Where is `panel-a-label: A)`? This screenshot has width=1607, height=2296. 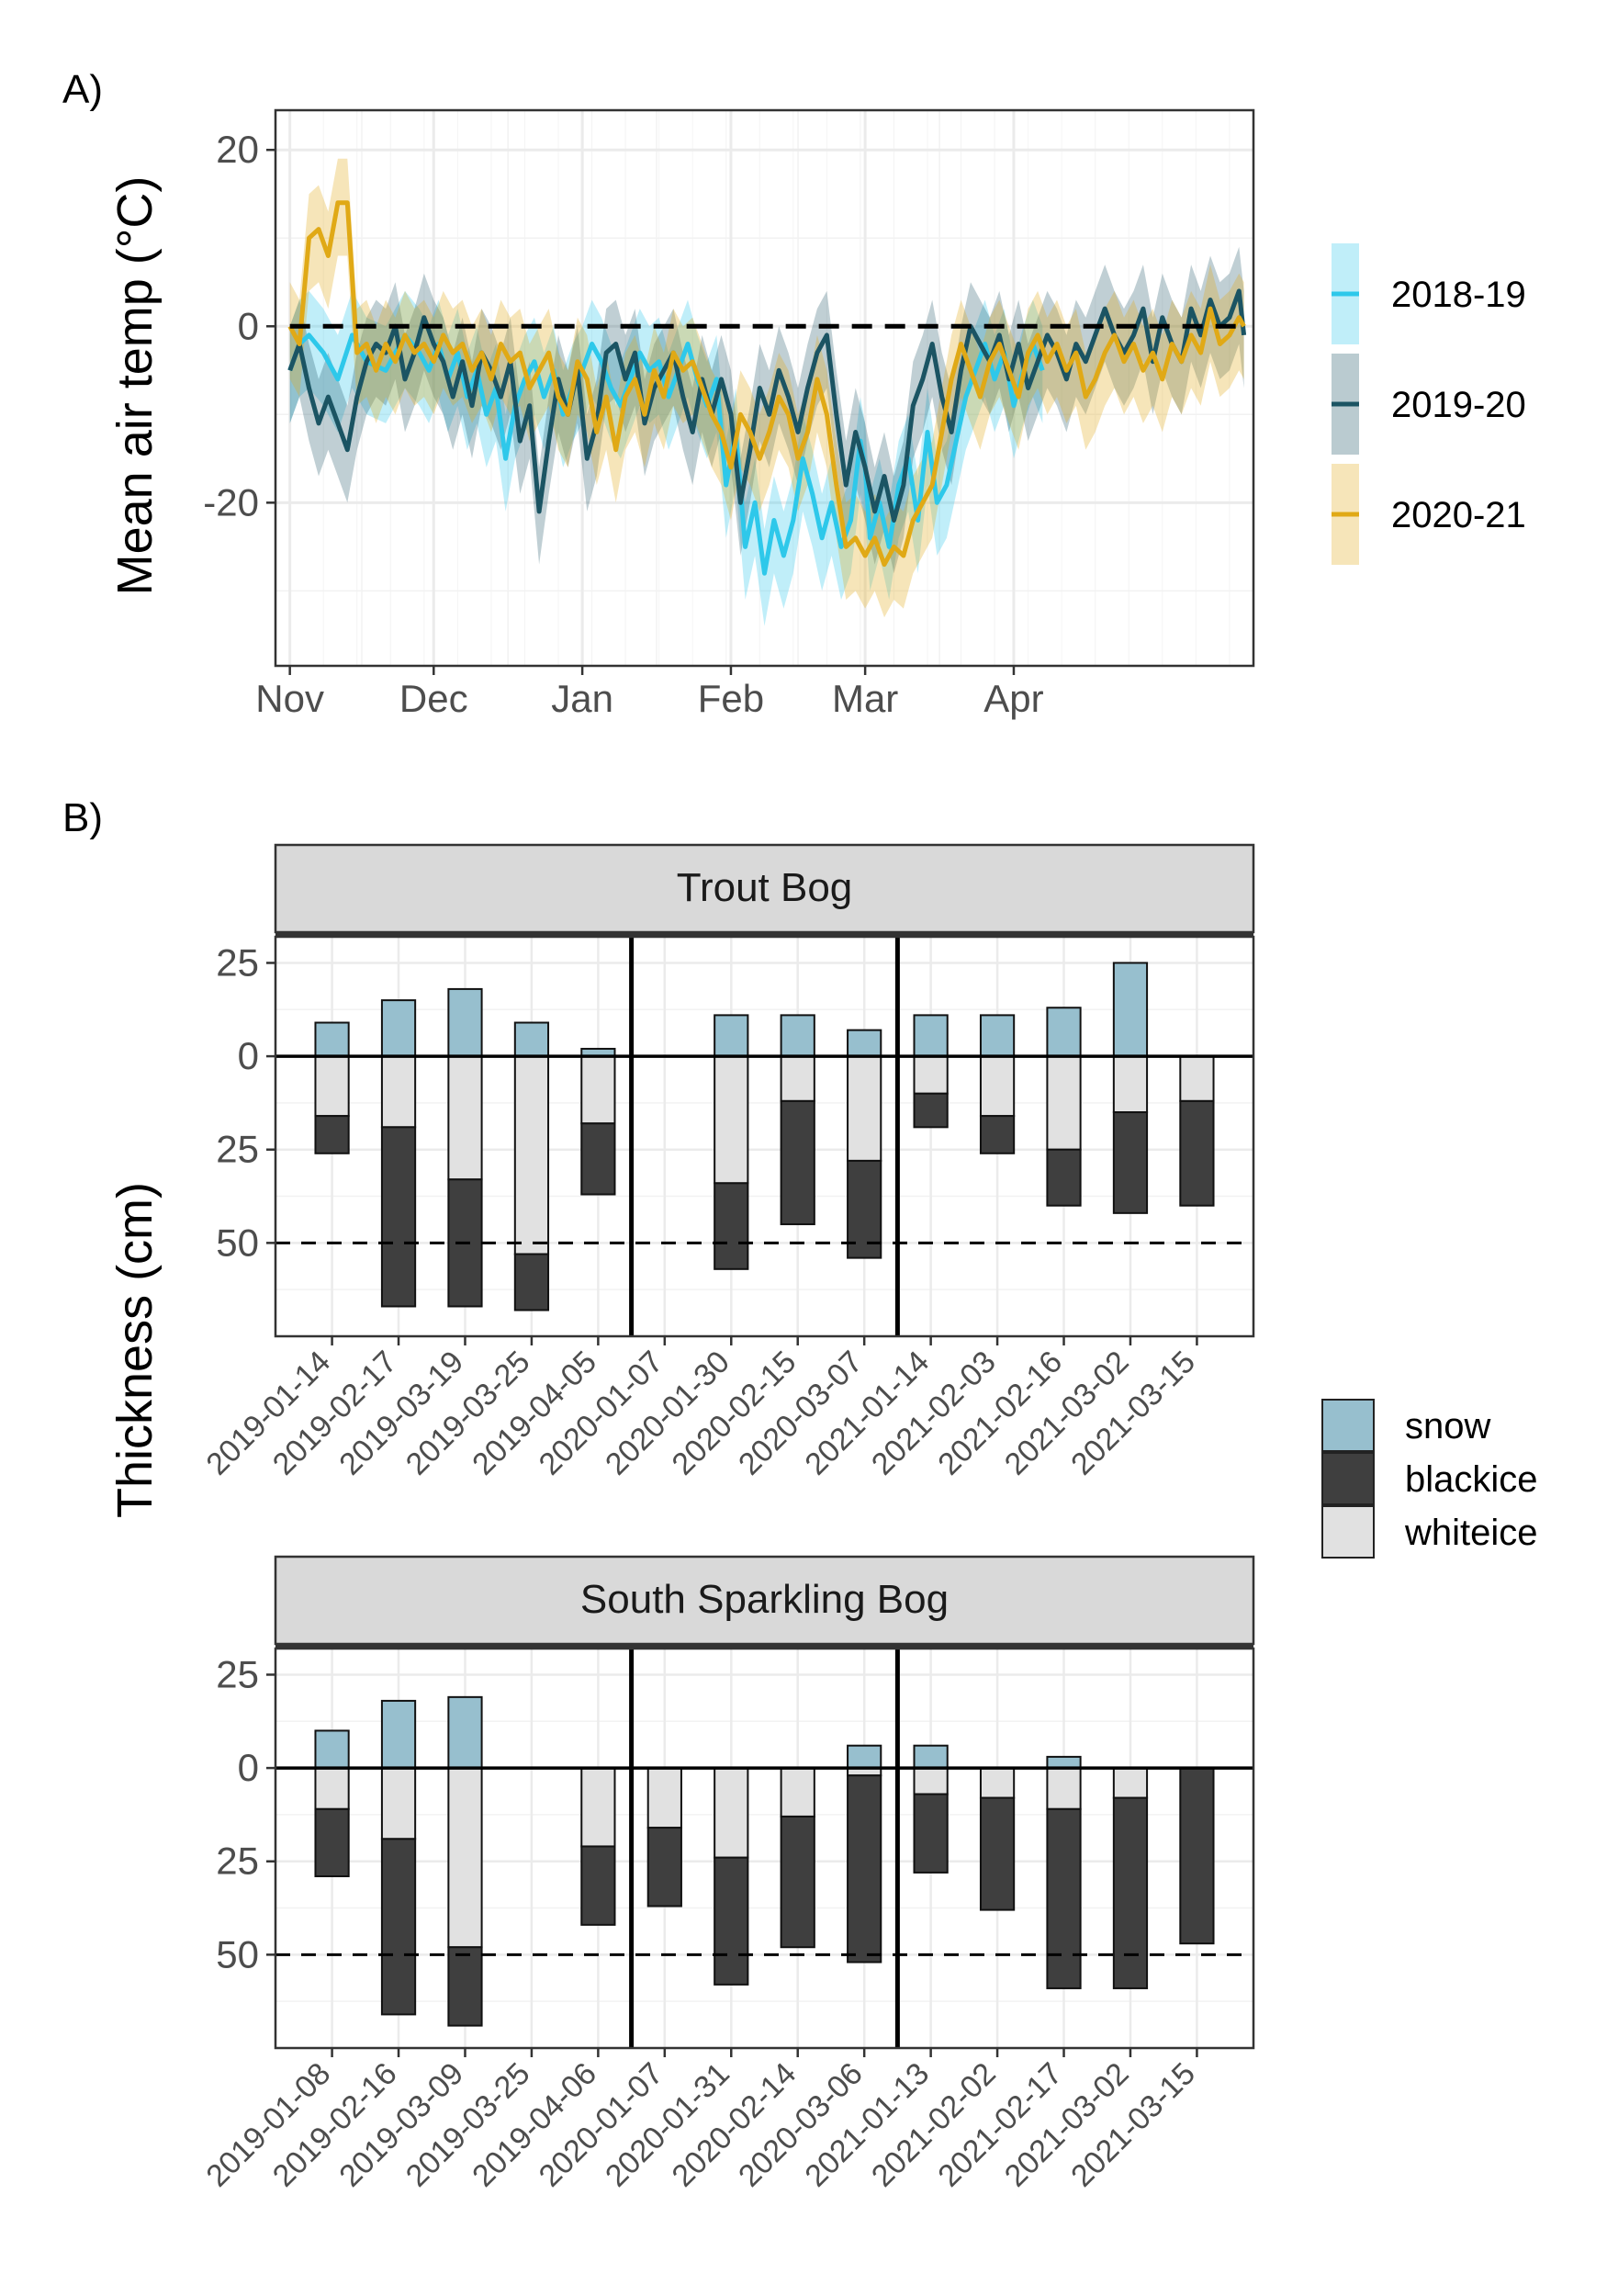 panel-a-label: A) is located at coordinates (82, 89).